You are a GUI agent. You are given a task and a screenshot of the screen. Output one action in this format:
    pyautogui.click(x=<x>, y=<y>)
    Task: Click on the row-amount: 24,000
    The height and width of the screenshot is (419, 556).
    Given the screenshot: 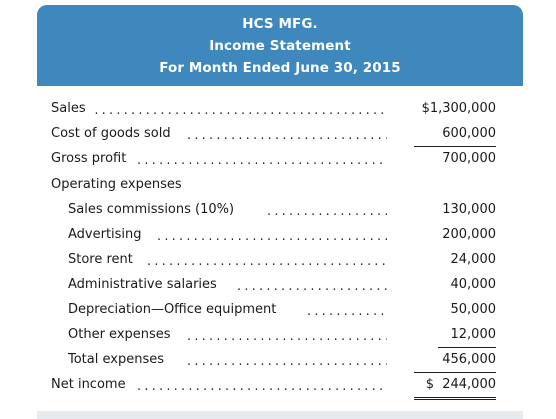 What is the action you would take?
    pyautogui.click(x=473, y=259)
    